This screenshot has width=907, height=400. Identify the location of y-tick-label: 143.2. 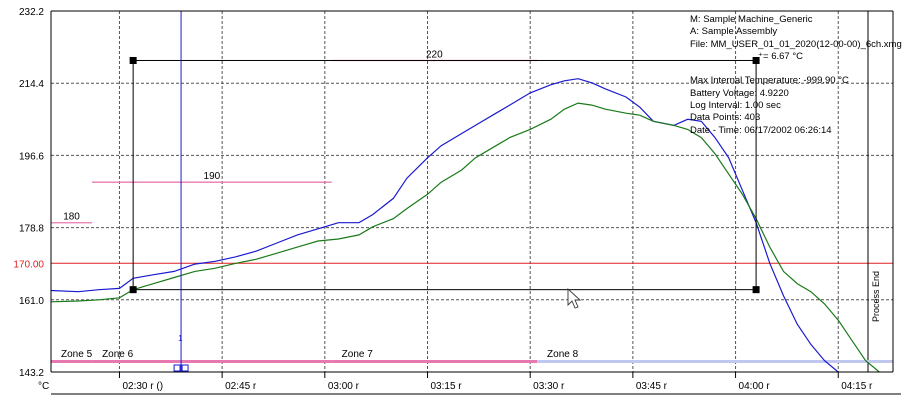
(31, 373).